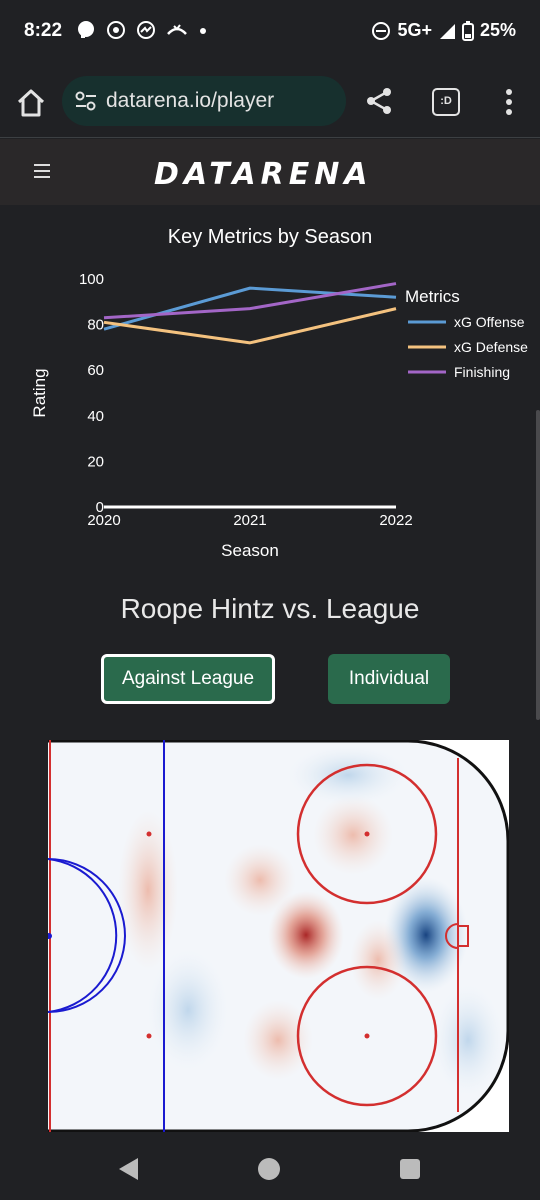  What do you see at coordinates (103, 520) in the screenshot?
I see `x-tick-label: 2020` at bounding box center [103, 520].